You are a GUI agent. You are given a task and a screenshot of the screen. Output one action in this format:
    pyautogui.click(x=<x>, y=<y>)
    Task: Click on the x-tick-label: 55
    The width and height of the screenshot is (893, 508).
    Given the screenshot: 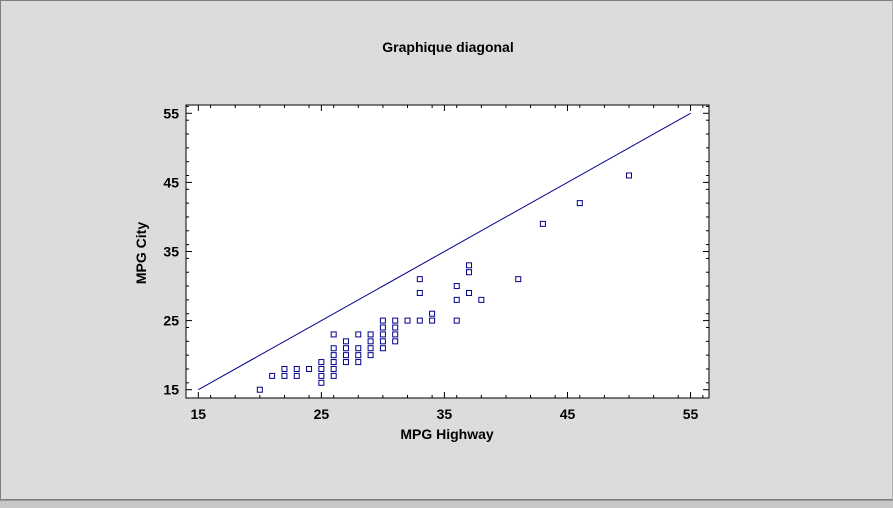 What is the action you would take?
    pyautogui.click(x=691, y=414)
    